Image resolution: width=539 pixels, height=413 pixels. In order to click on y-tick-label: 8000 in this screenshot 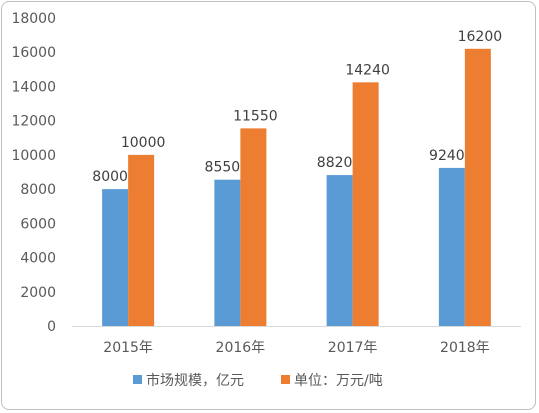, I will do `click(38, 190)`.